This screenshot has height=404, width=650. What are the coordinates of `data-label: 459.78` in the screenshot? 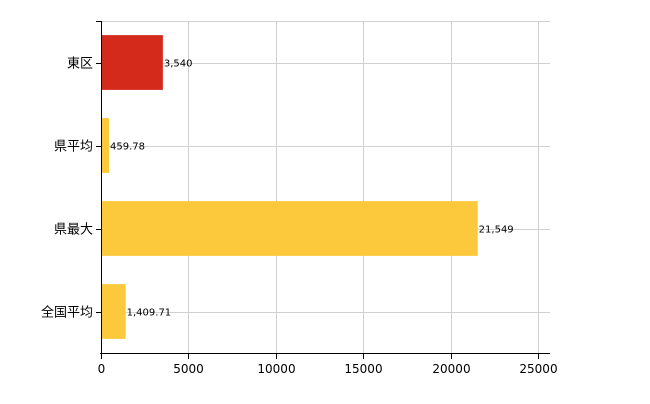 It's located at (127, 147).